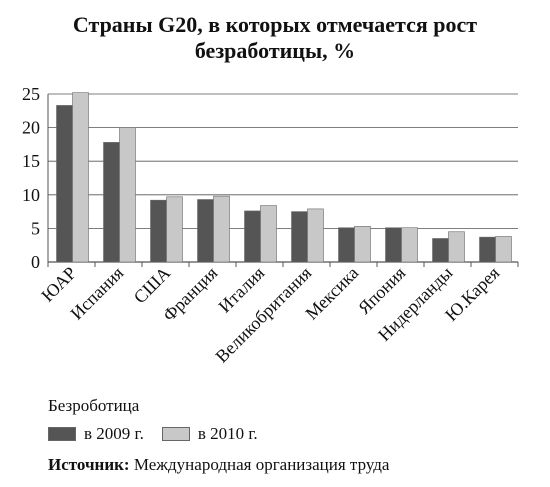  Describe the element at coordinates (31, 195) in the screenshot. I see `y-tick-label: 10` at that location.